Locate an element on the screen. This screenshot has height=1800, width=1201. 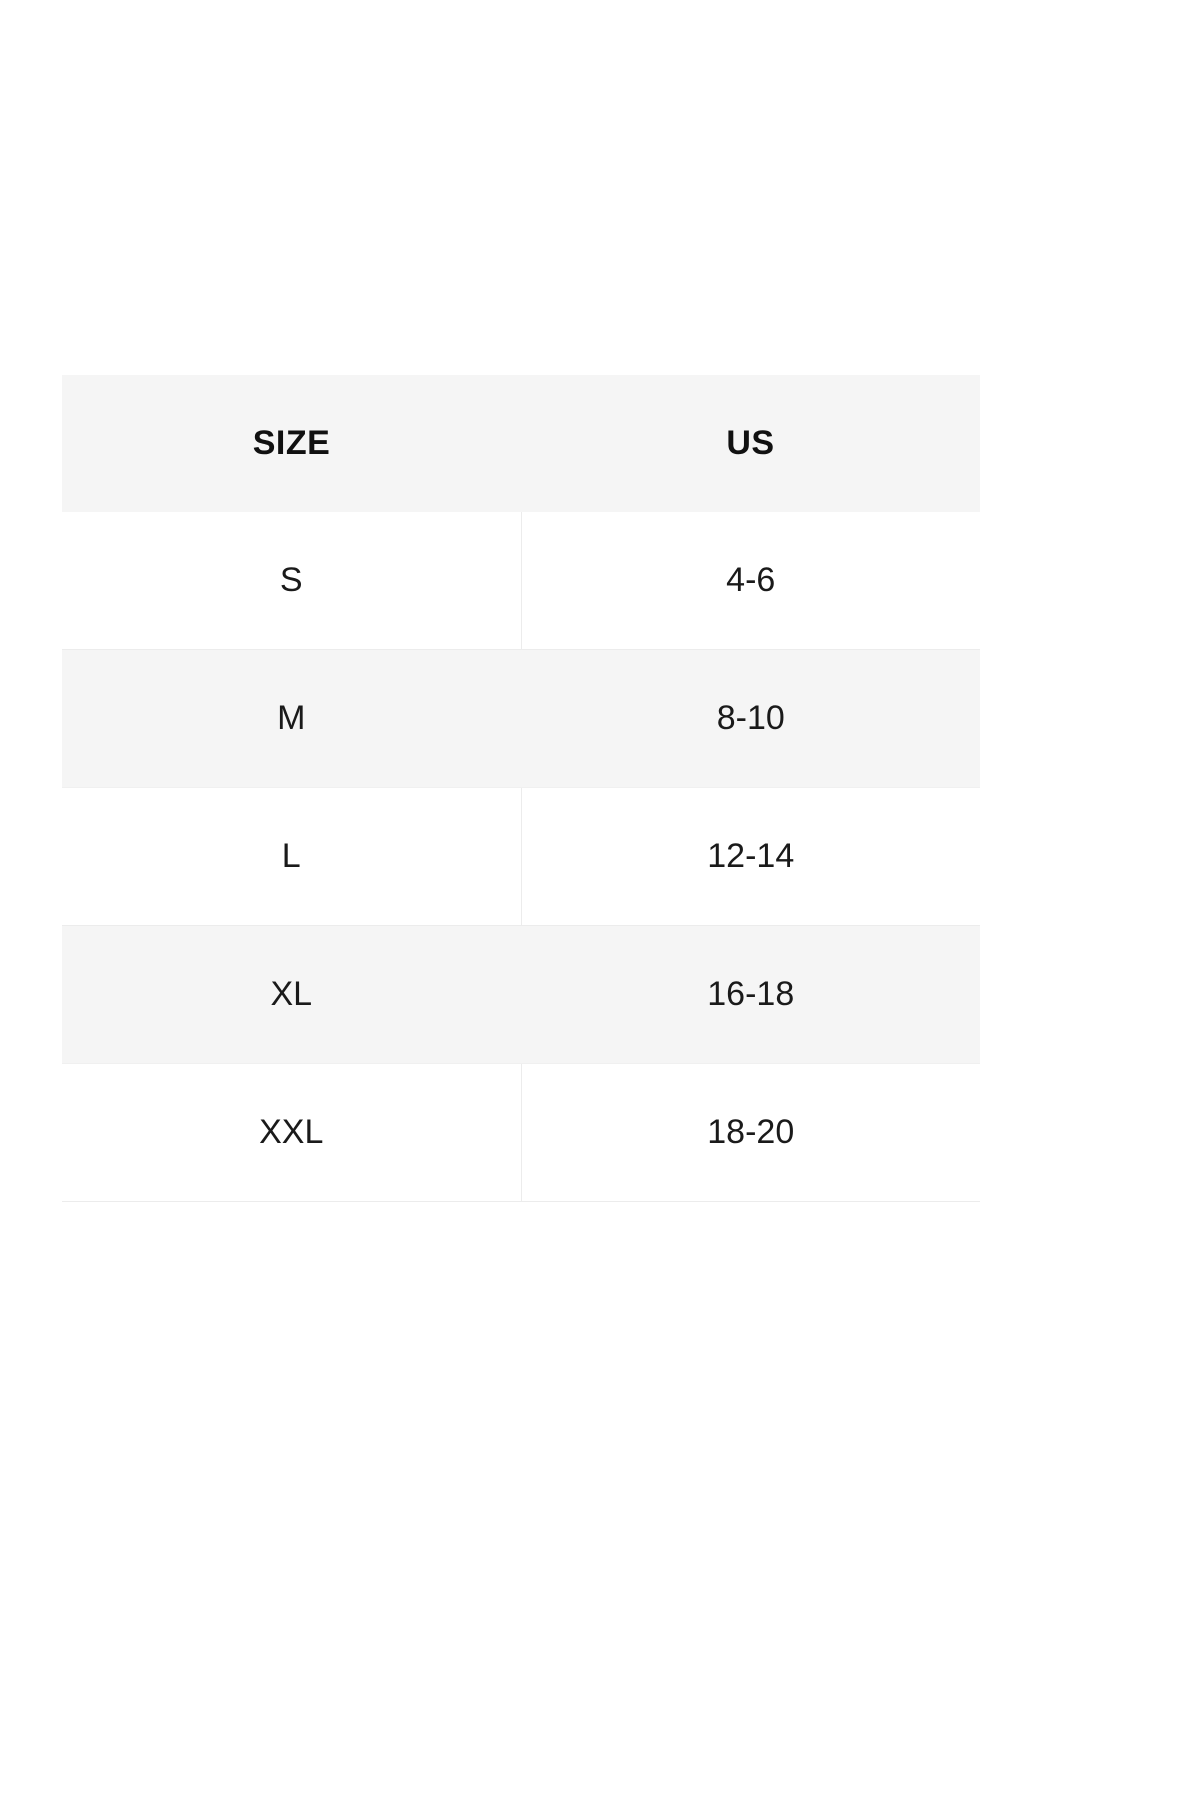
cell-us: 16-18 is located at coordinates (750, 994).